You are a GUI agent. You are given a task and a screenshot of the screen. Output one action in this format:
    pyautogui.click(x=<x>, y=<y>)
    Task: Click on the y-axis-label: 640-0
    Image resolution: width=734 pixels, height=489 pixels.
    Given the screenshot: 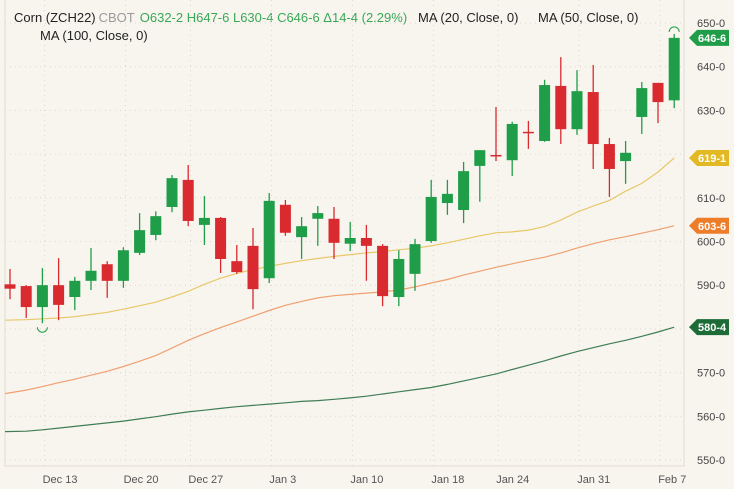 What is the action you would take?
    pyautogui.click(x=711, y=68)
    